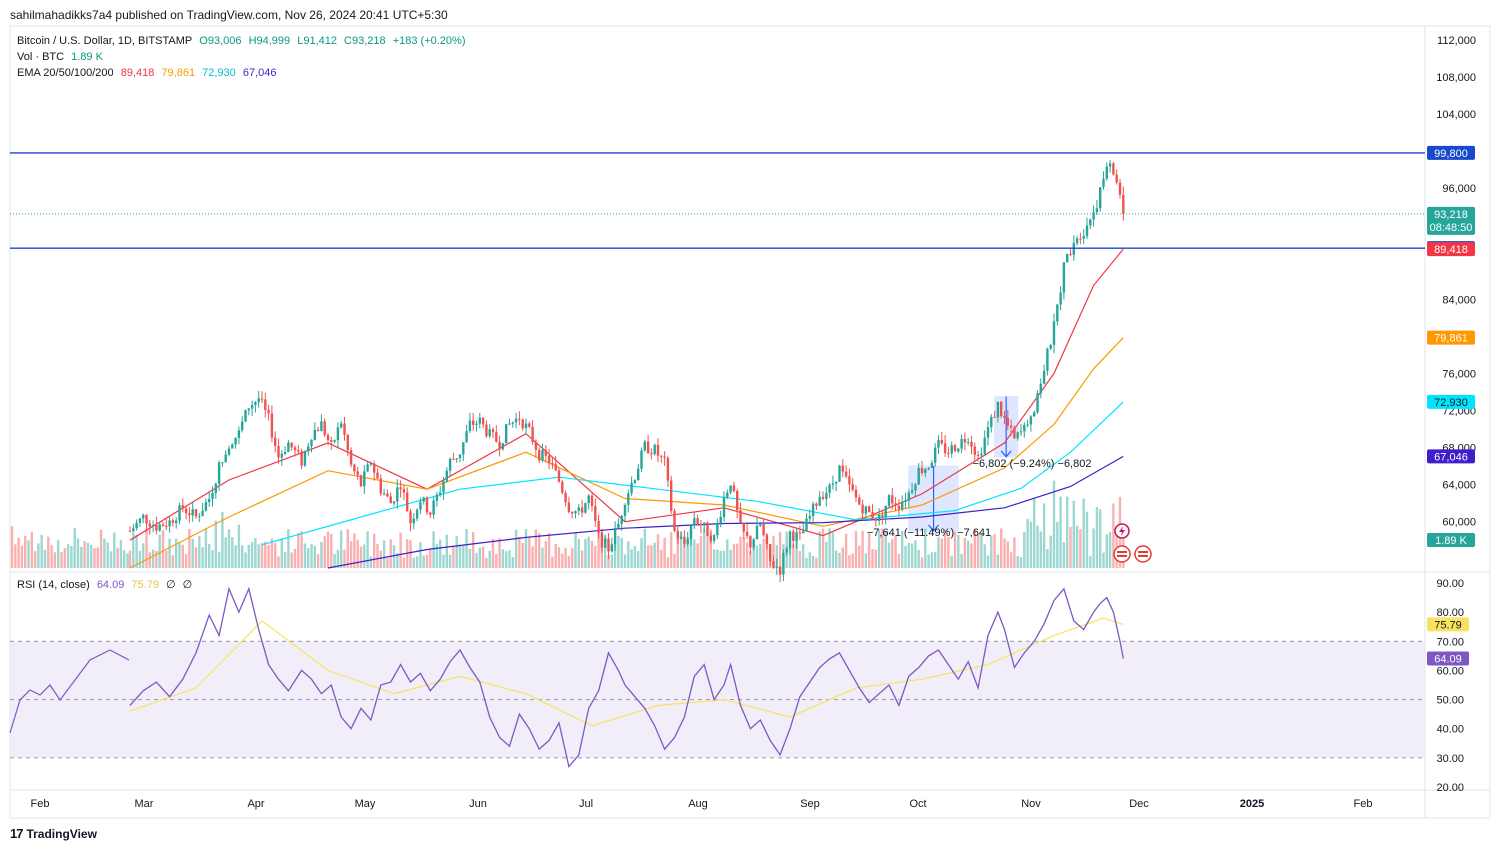 Image resolution: width=1500 pixels, height=851 pixels. I want to click on event-icons, so click(1132, 543).